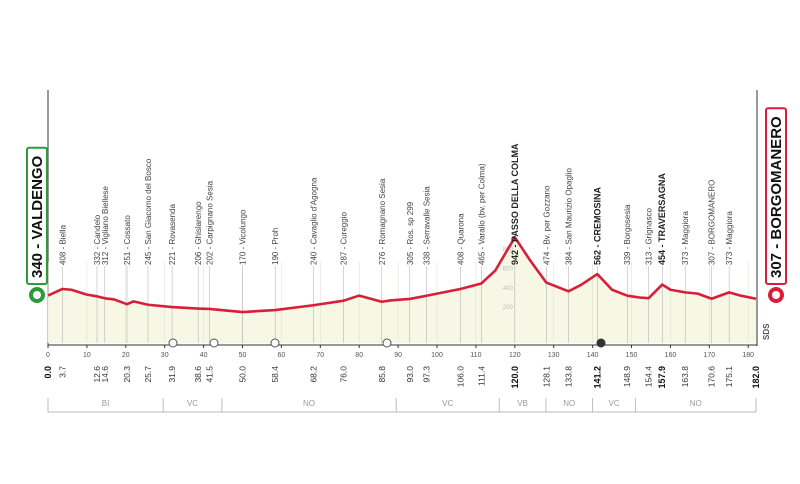  What do you see at coordinates (48, 355) in the screenshot?
I see `x-tick-label: 0` at bounding box center [48, 355].